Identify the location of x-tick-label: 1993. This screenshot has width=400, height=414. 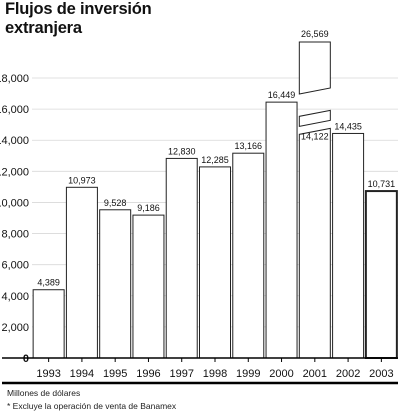
(48, 374).